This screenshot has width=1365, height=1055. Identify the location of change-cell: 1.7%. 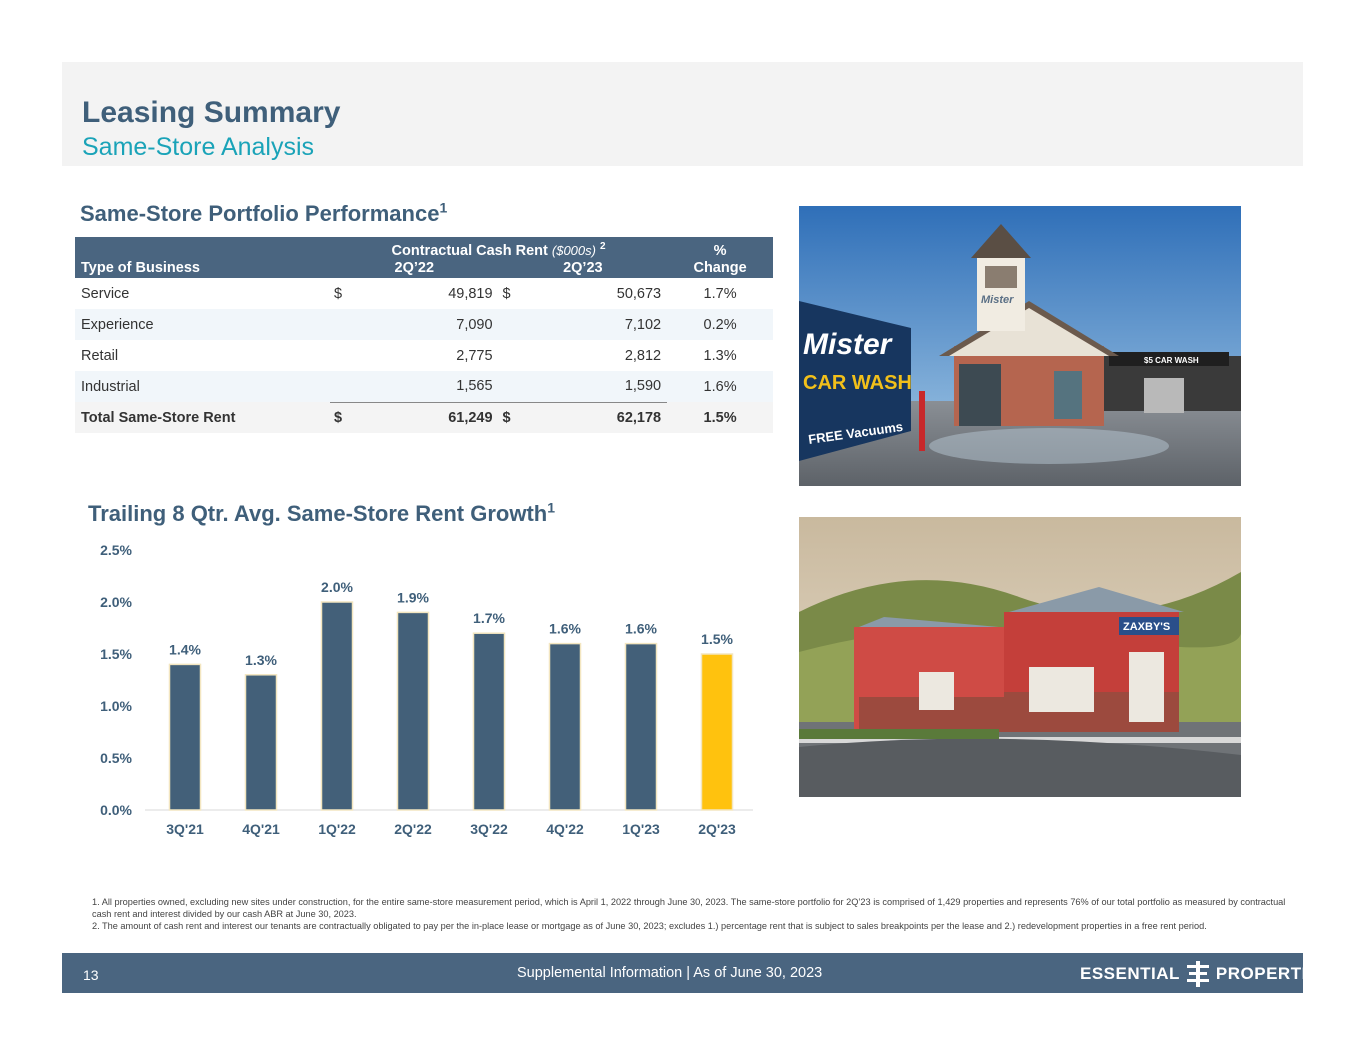
(720, 293).